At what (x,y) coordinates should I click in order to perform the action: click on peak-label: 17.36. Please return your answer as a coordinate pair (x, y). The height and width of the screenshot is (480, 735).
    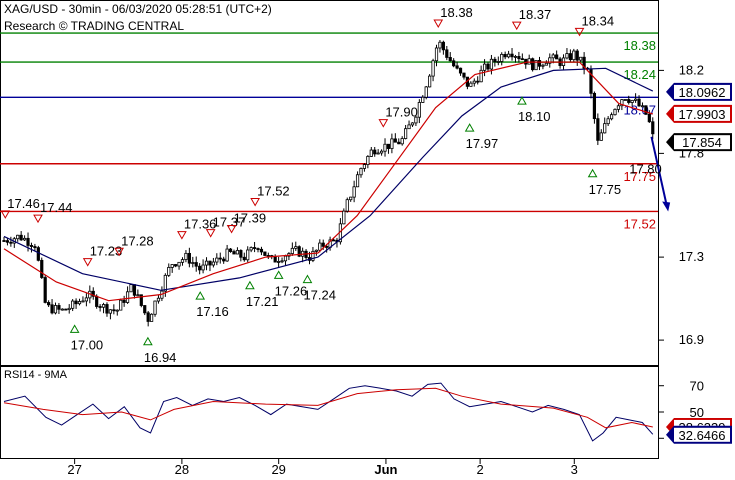
    Looking at the image, I should click on (200, 224).